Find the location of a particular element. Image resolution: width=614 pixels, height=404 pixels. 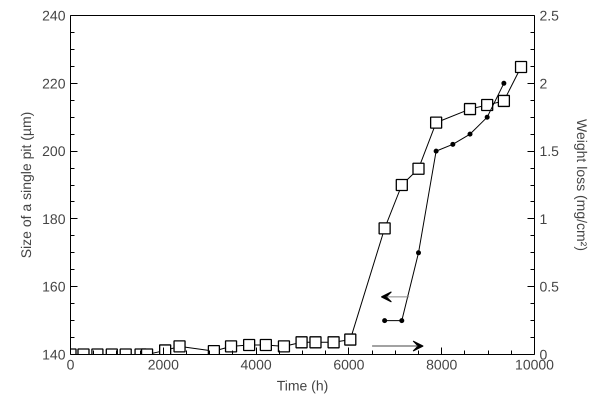

y-tick-label: 240 is located at coordinates (54, 16).